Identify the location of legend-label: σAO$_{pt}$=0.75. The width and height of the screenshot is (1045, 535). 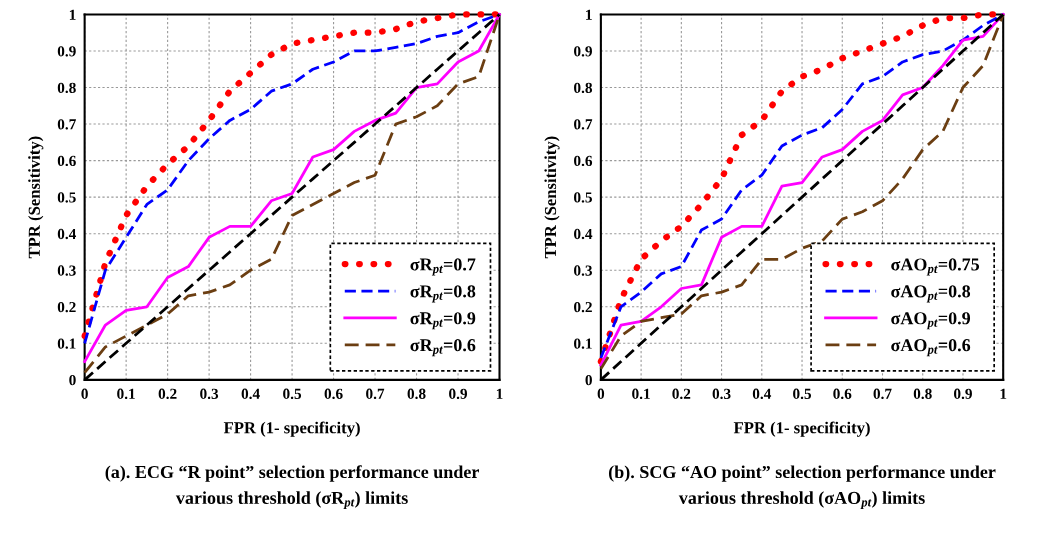
(935, 267).